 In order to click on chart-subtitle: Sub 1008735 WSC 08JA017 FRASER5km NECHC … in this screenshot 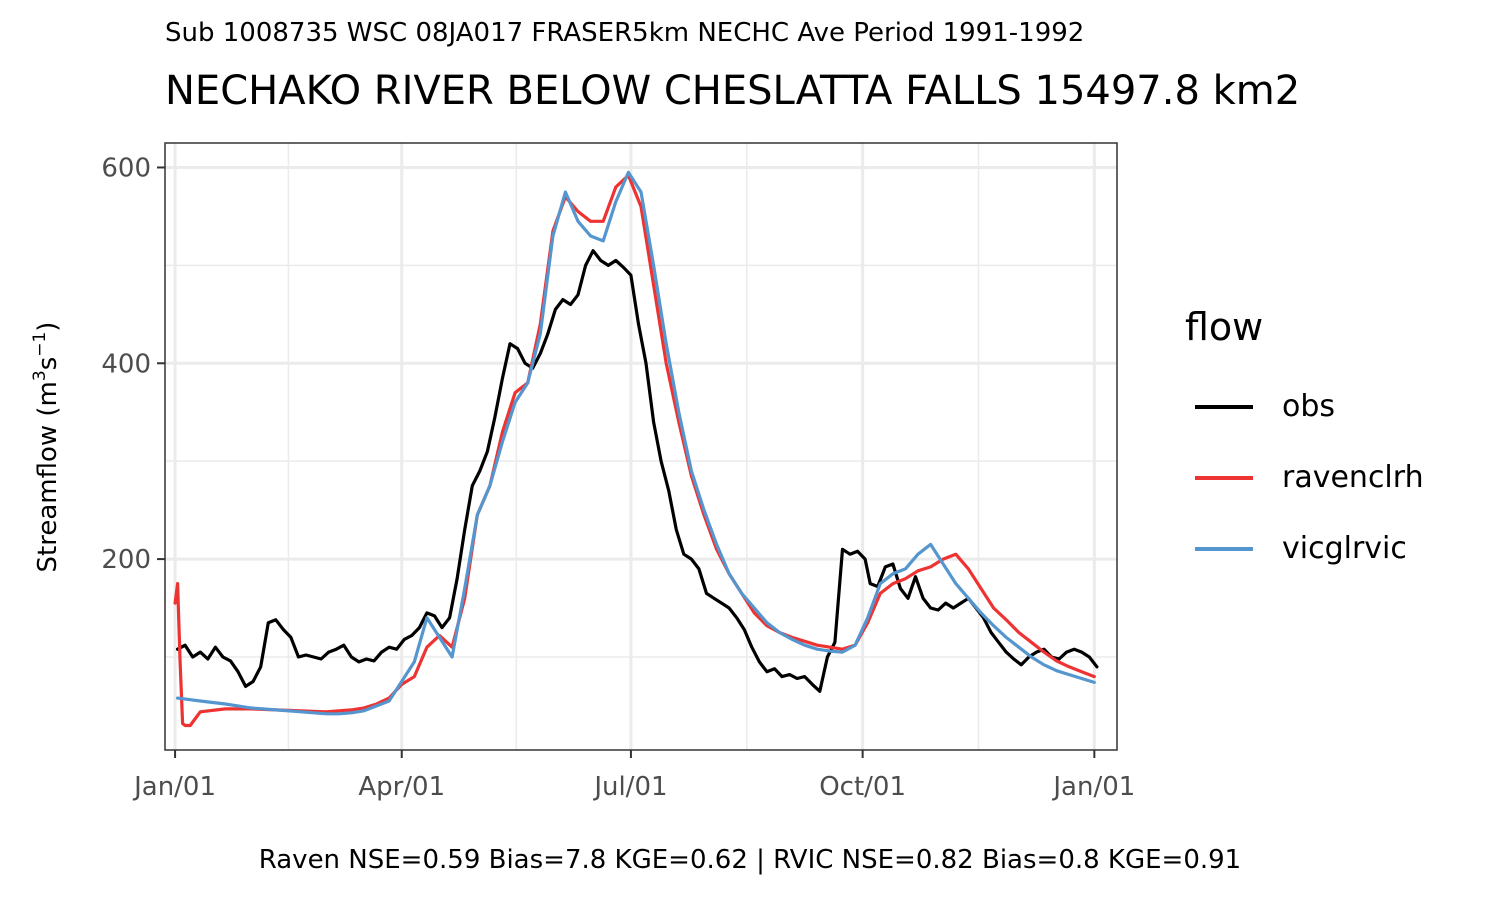, I will do `click(625, 33)`.